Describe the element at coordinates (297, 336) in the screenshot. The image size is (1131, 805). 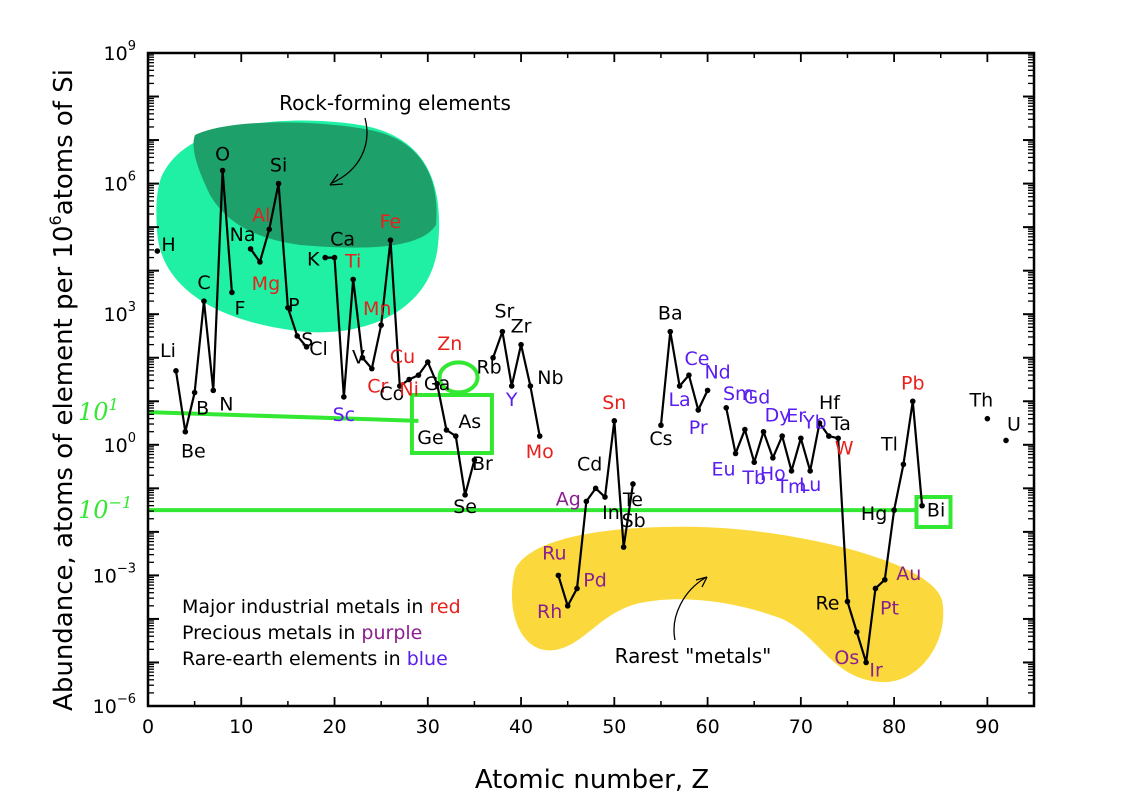
I see `point-s` at that location.